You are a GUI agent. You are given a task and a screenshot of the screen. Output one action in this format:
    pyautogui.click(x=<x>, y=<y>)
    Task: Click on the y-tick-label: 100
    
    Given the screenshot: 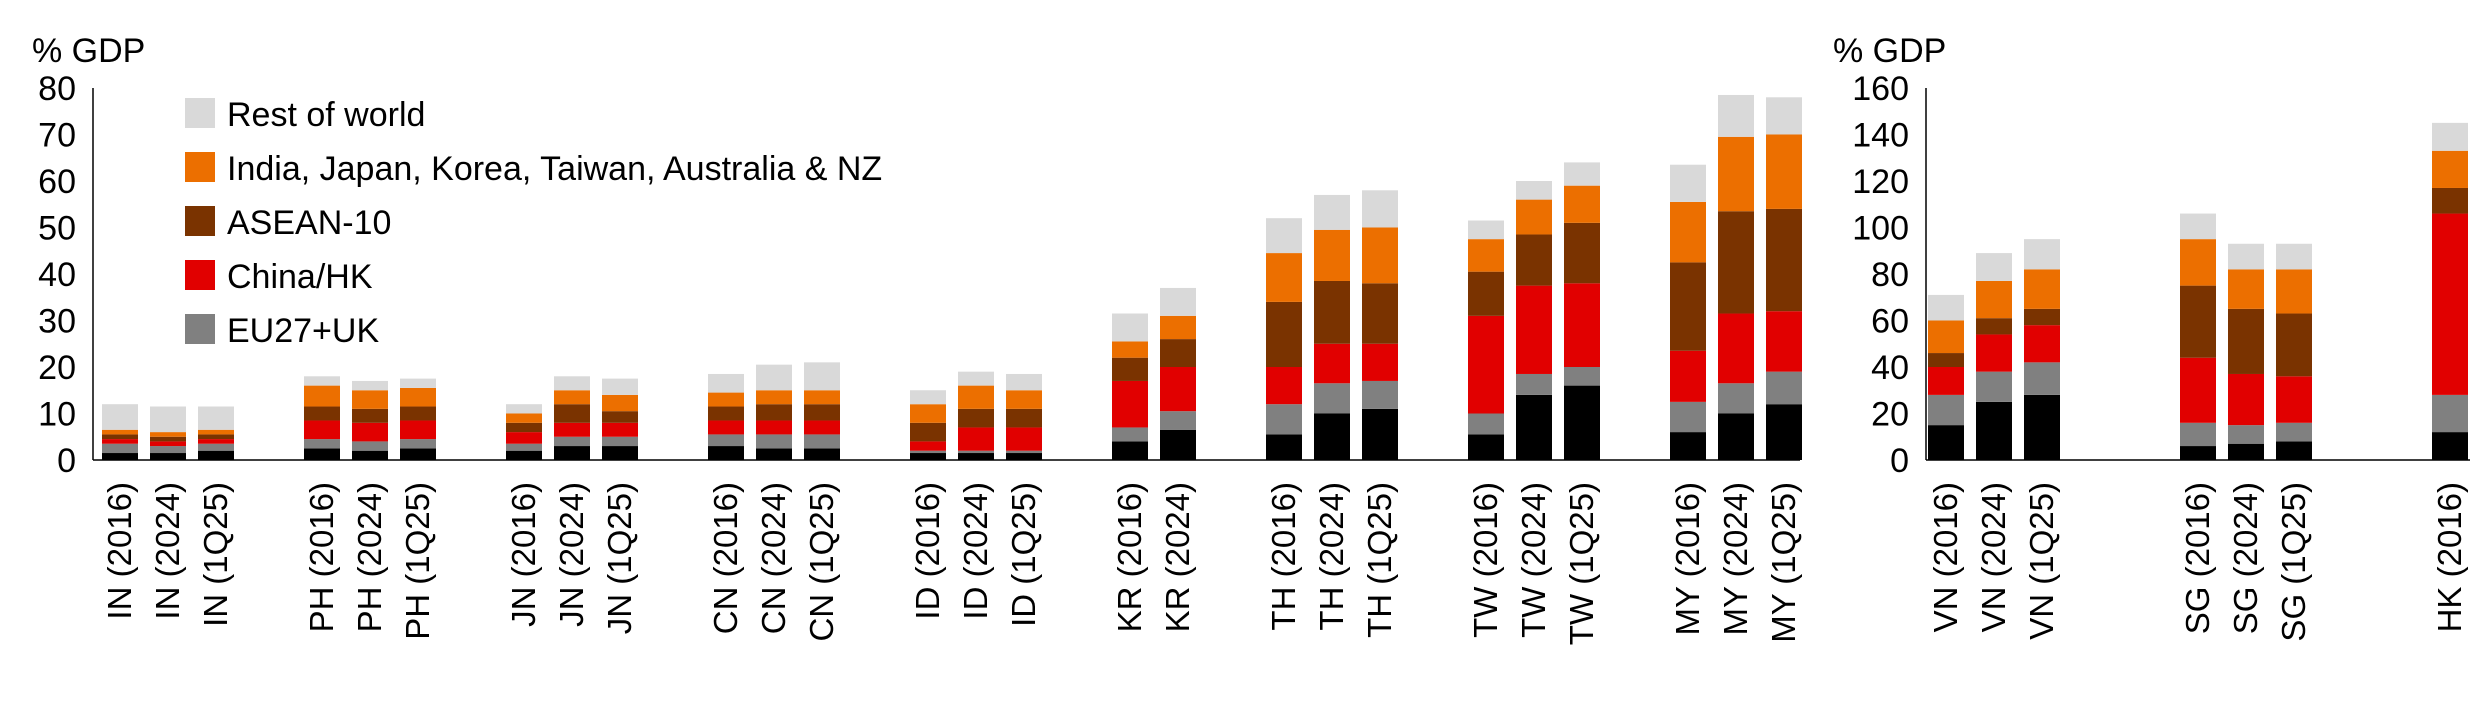 What is the action you would take?
    pyautogui.click(x=1880, y=229)
    